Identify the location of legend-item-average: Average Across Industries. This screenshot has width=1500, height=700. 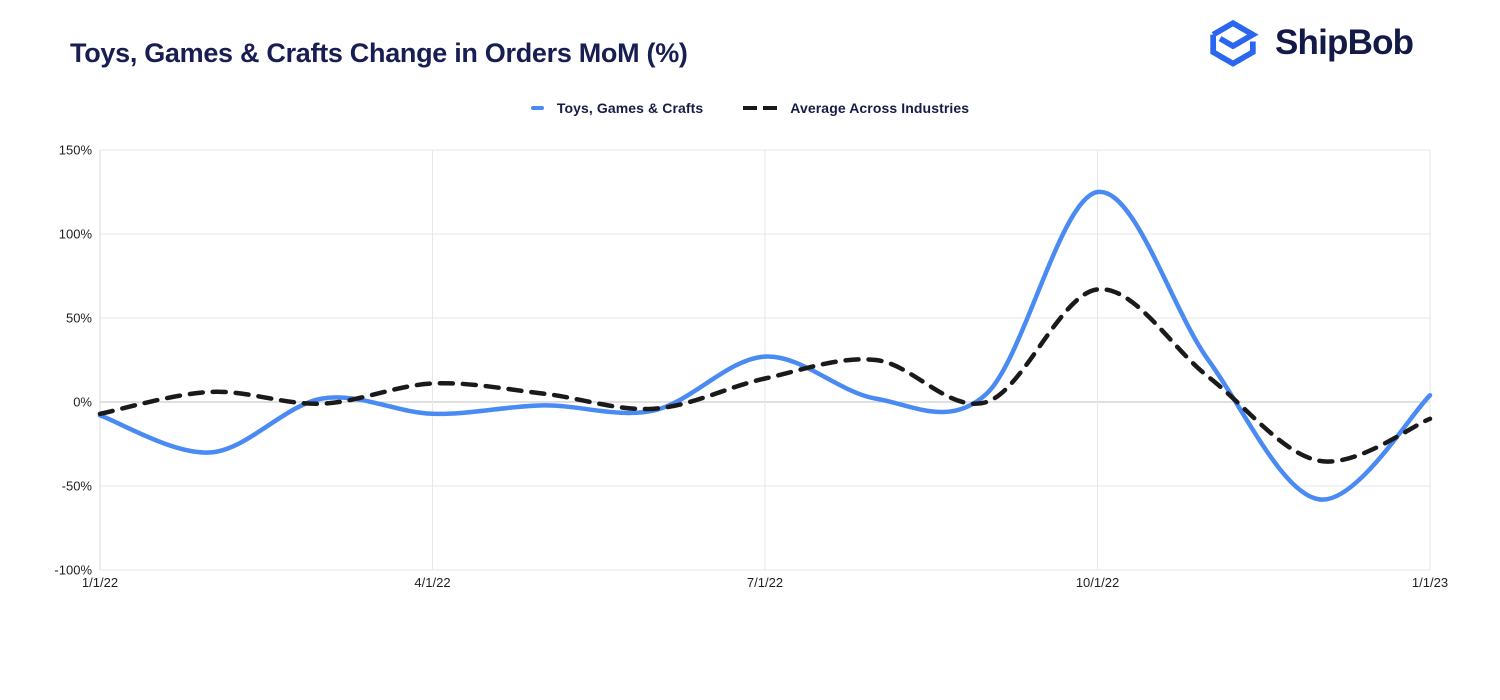
(856, 108).